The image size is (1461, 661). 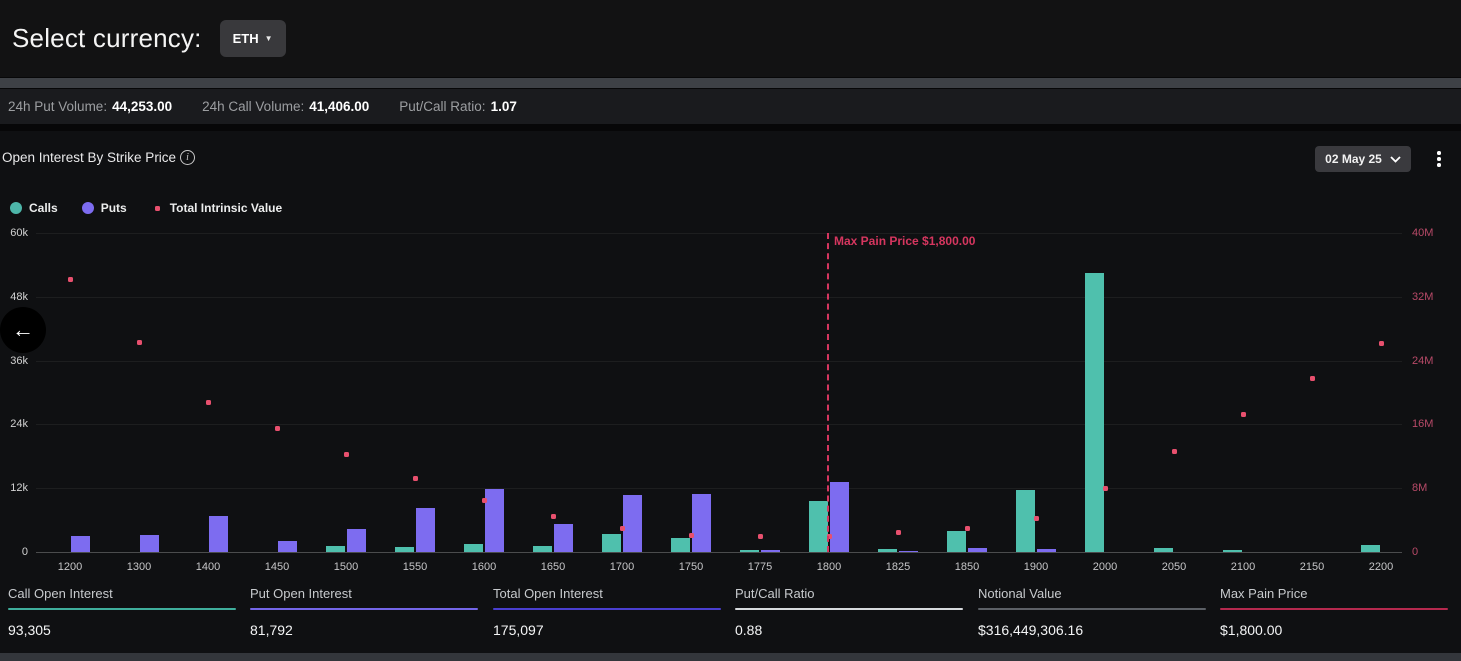 I want to click on y-axis-left-tick: 0, so click(x=24, y=552).